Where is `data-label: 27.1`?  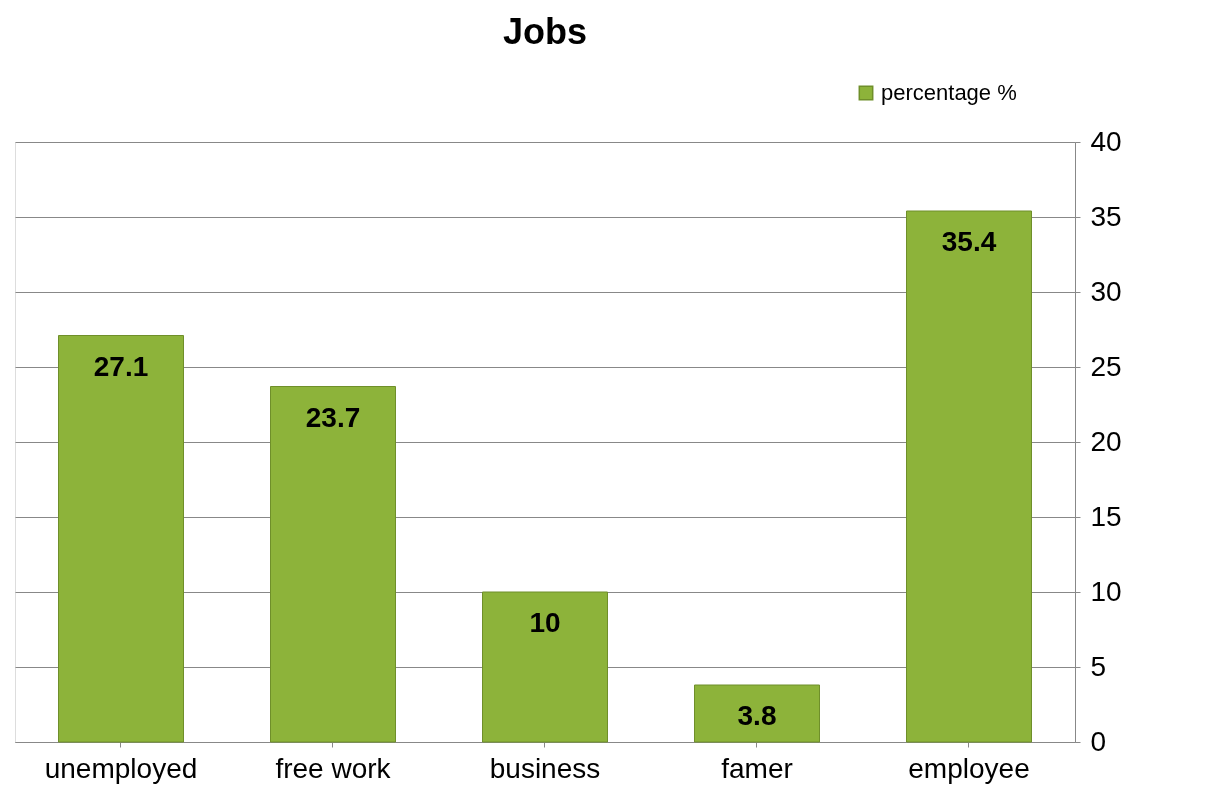 data-label: 27.1 is located at coordinates (121, 366).